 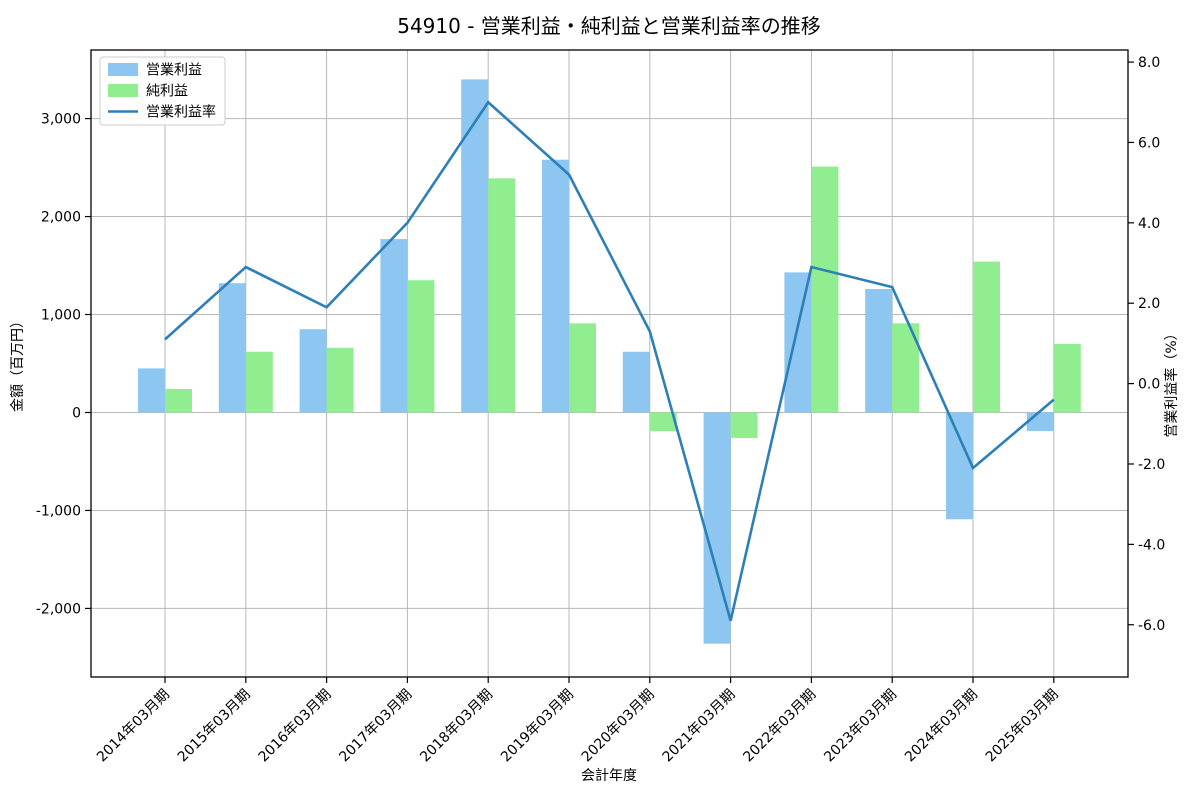 What do you see at coordinates (1151, 545) in the screenshot?
I see `y-tick-label-right: -4.0` at bounding box center [1151, 545].